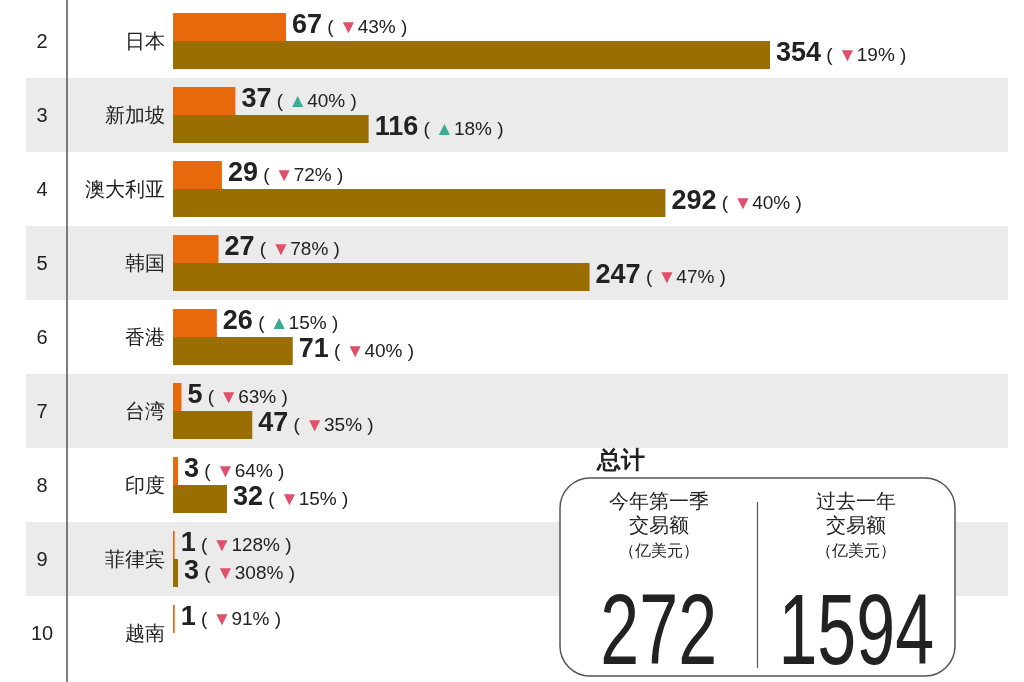 The width and height of the screenshot is (1024, 682). I want to click on text: 8, so click(42, 485).